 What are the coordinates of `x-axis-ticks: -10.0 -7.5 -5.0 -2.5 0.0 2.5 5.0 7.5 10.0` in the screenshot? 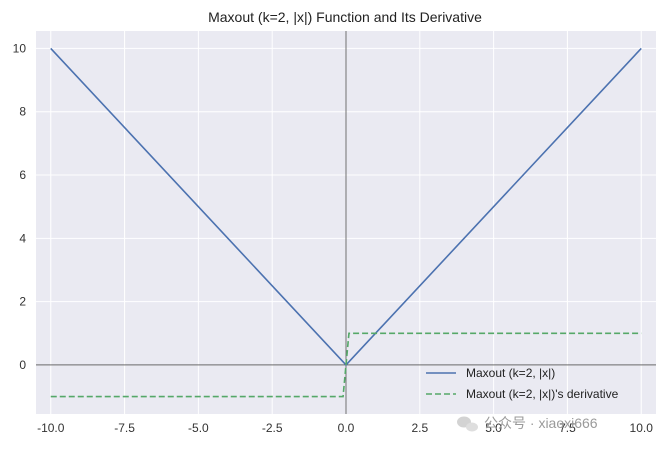 It's located at (345, 428).